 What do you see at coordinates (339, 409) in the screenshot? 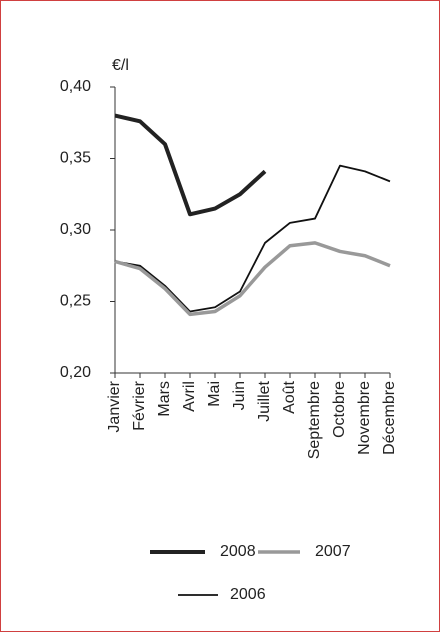
I see `x-tick-label: Octobre` at bounding box center [339, 409].